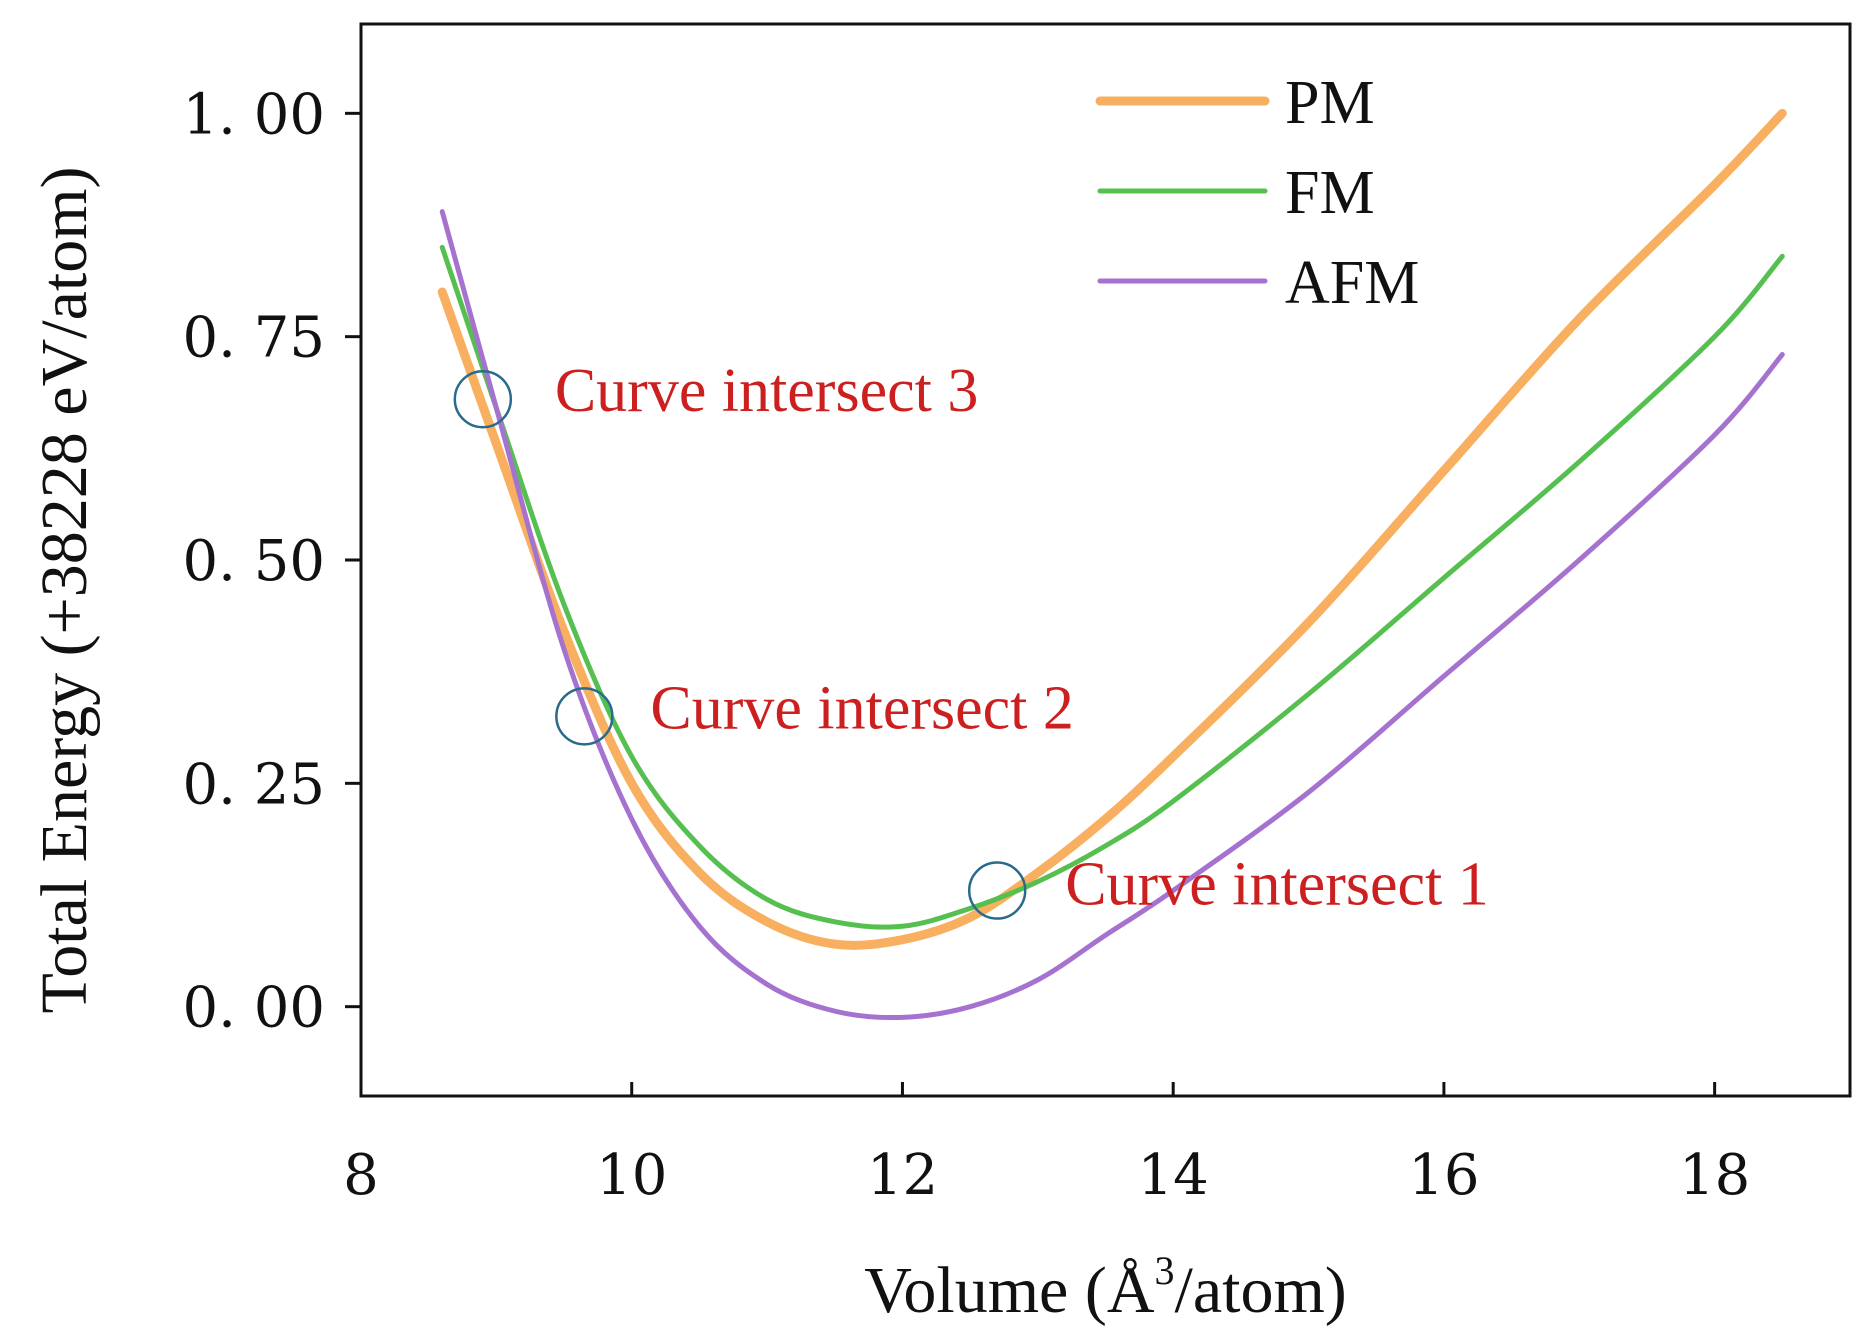 This screenshot has height=1342, width=1871. Describe the element at coordinates (631, 1175) in the screenshot. I see `x-tick-label: 10` at that location.